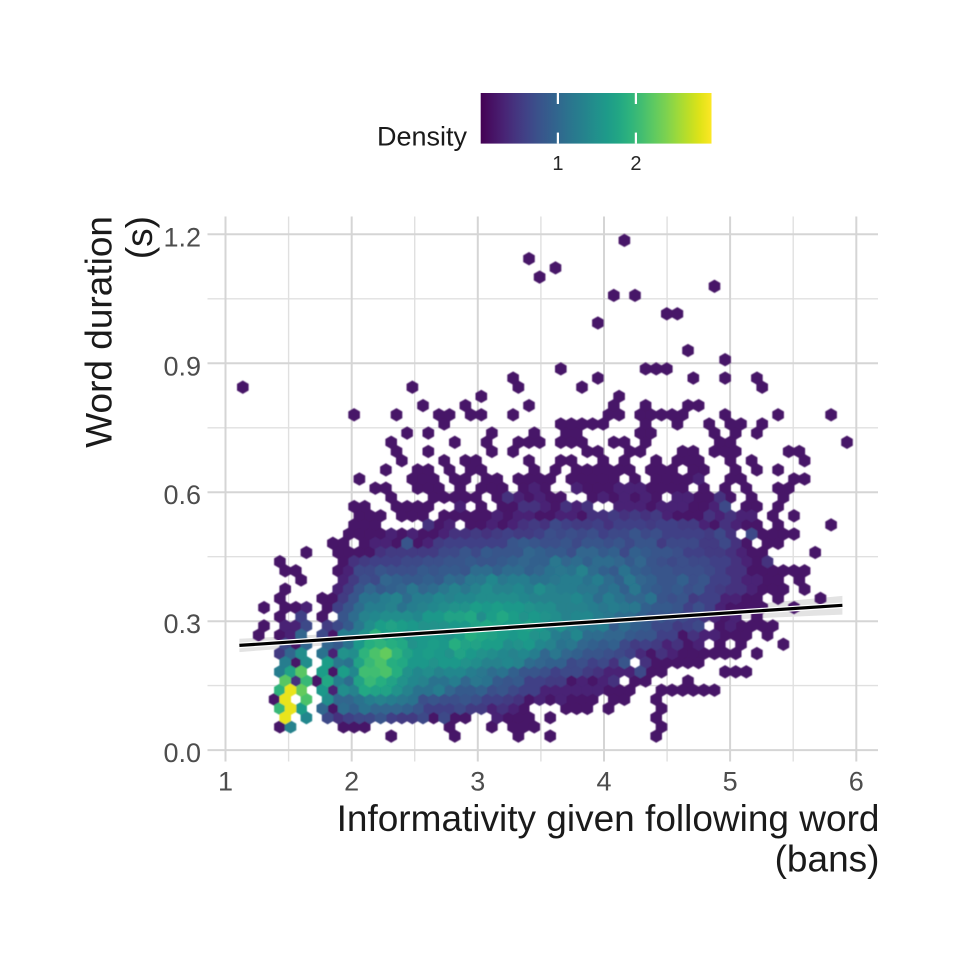  What do you see at coordinates (608, 818) in the screenshot?
I see `svg-text:Informativity given following: Informativity given following word` at bounding box center [608, 818].